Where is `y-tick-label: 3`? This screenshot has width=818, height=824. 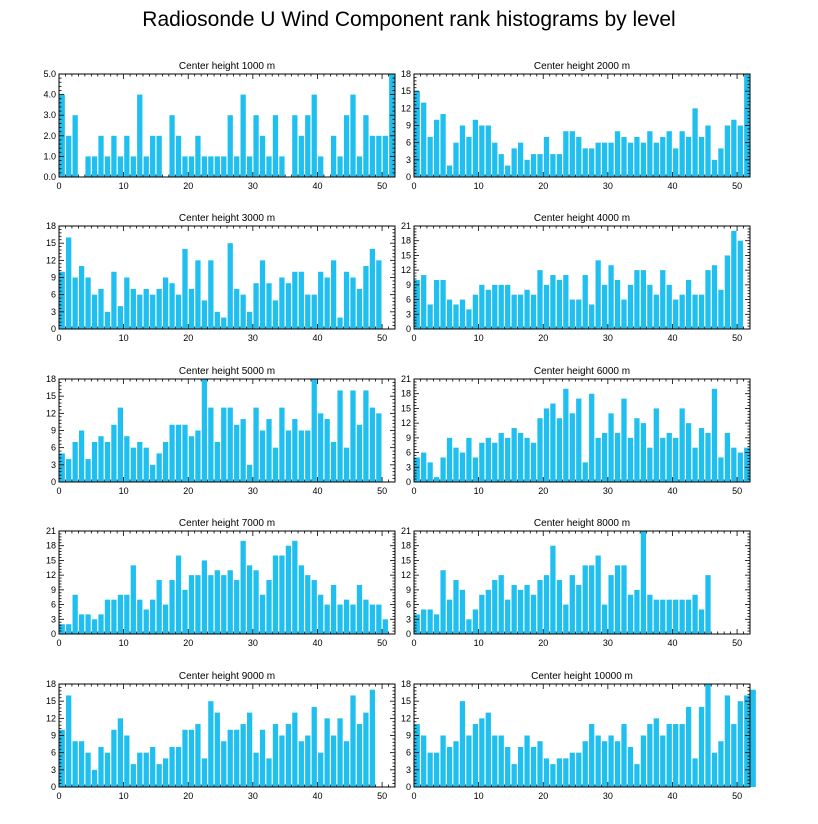 y-tick-label: 3 is located at coordinates (408, 770).